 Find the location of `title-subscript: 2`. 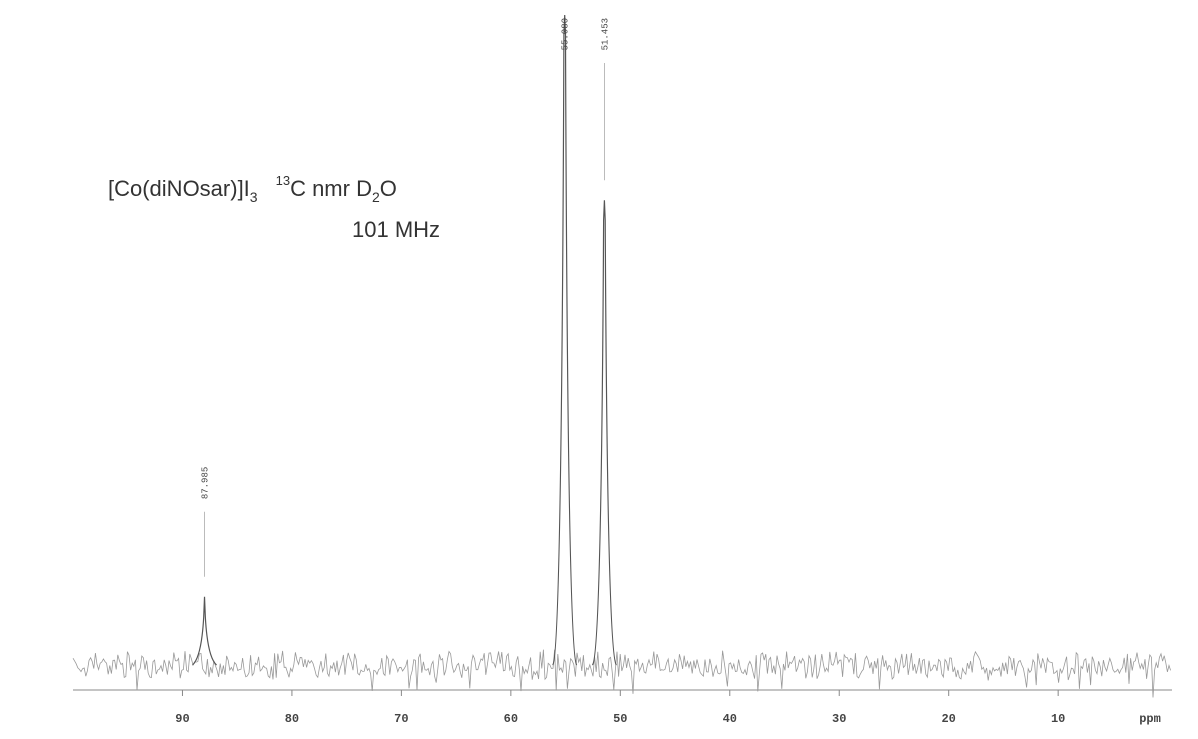

title-subscript: 2 is located at coordinates (376, 197).